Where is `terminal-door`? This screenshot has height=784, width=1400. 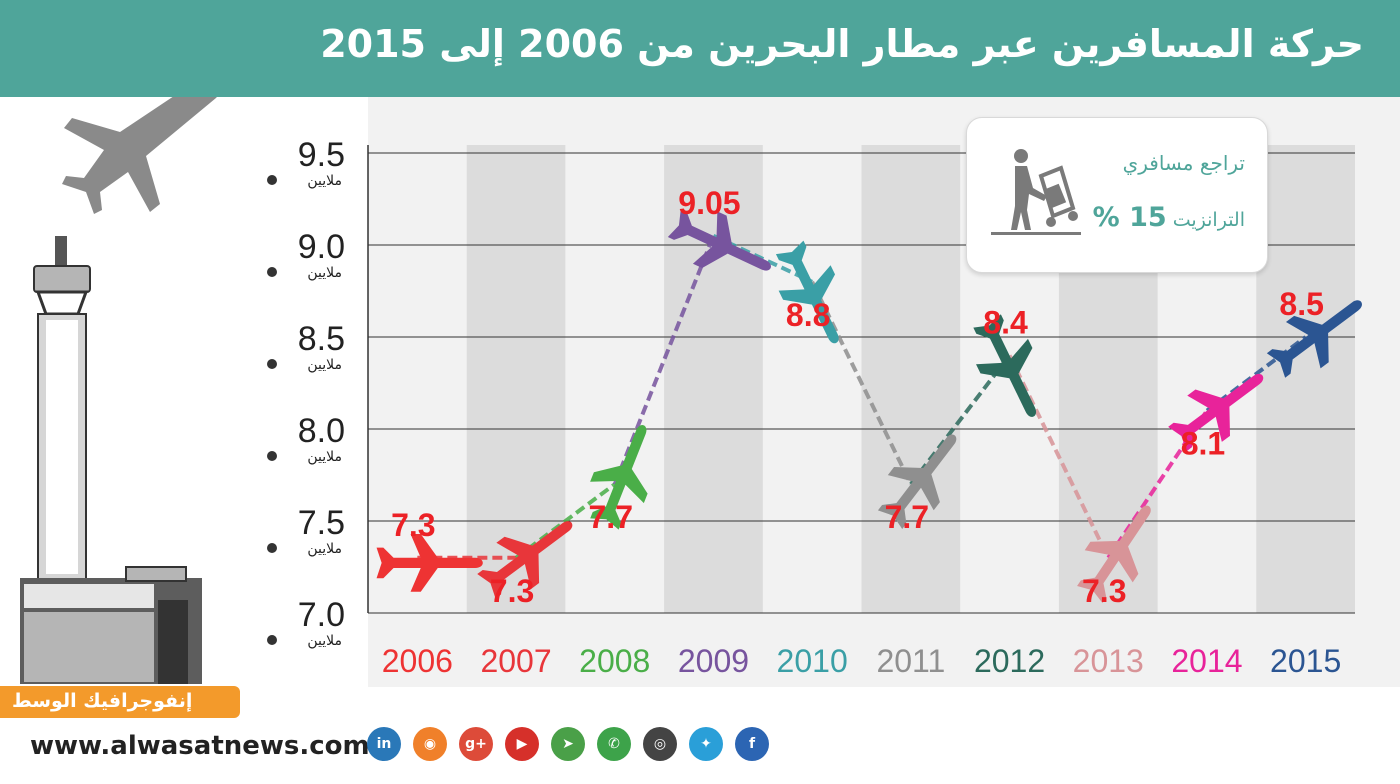 terminal-door is located at coordinates (173, 642).